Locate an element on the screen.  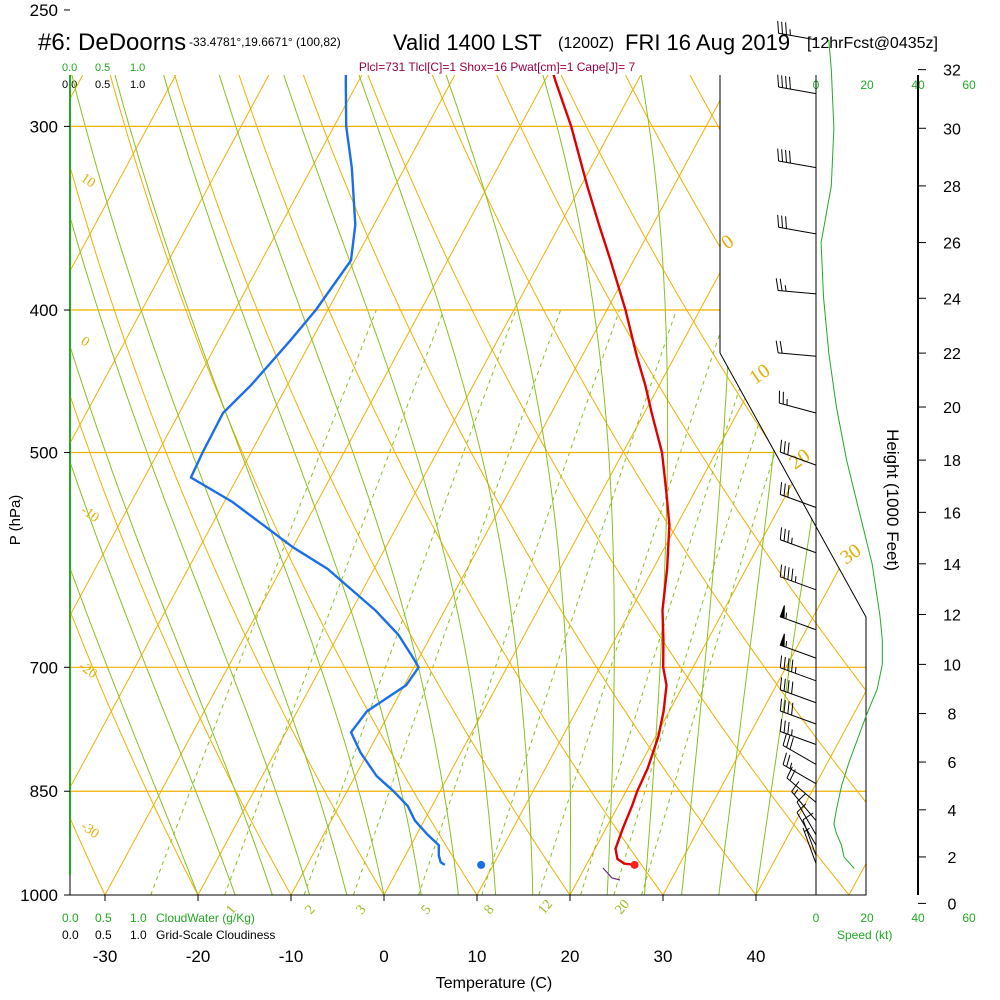
valid-time: Valid 1400 LST is located at coordinates (467, 42).